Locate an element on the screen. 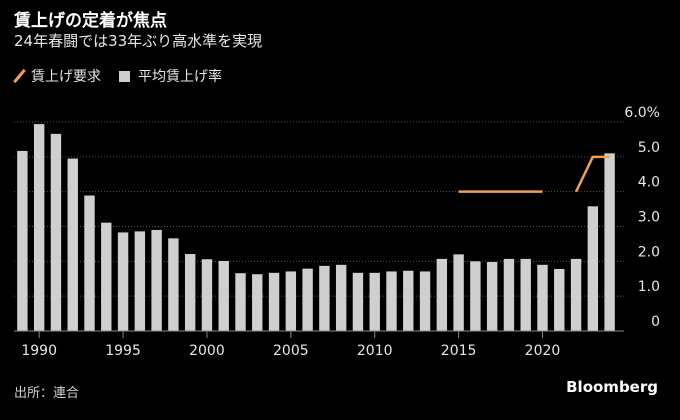 The width and height of the screenshot is (680, 420). x-tick-label: 1995 is located at coordinates (123, 351).